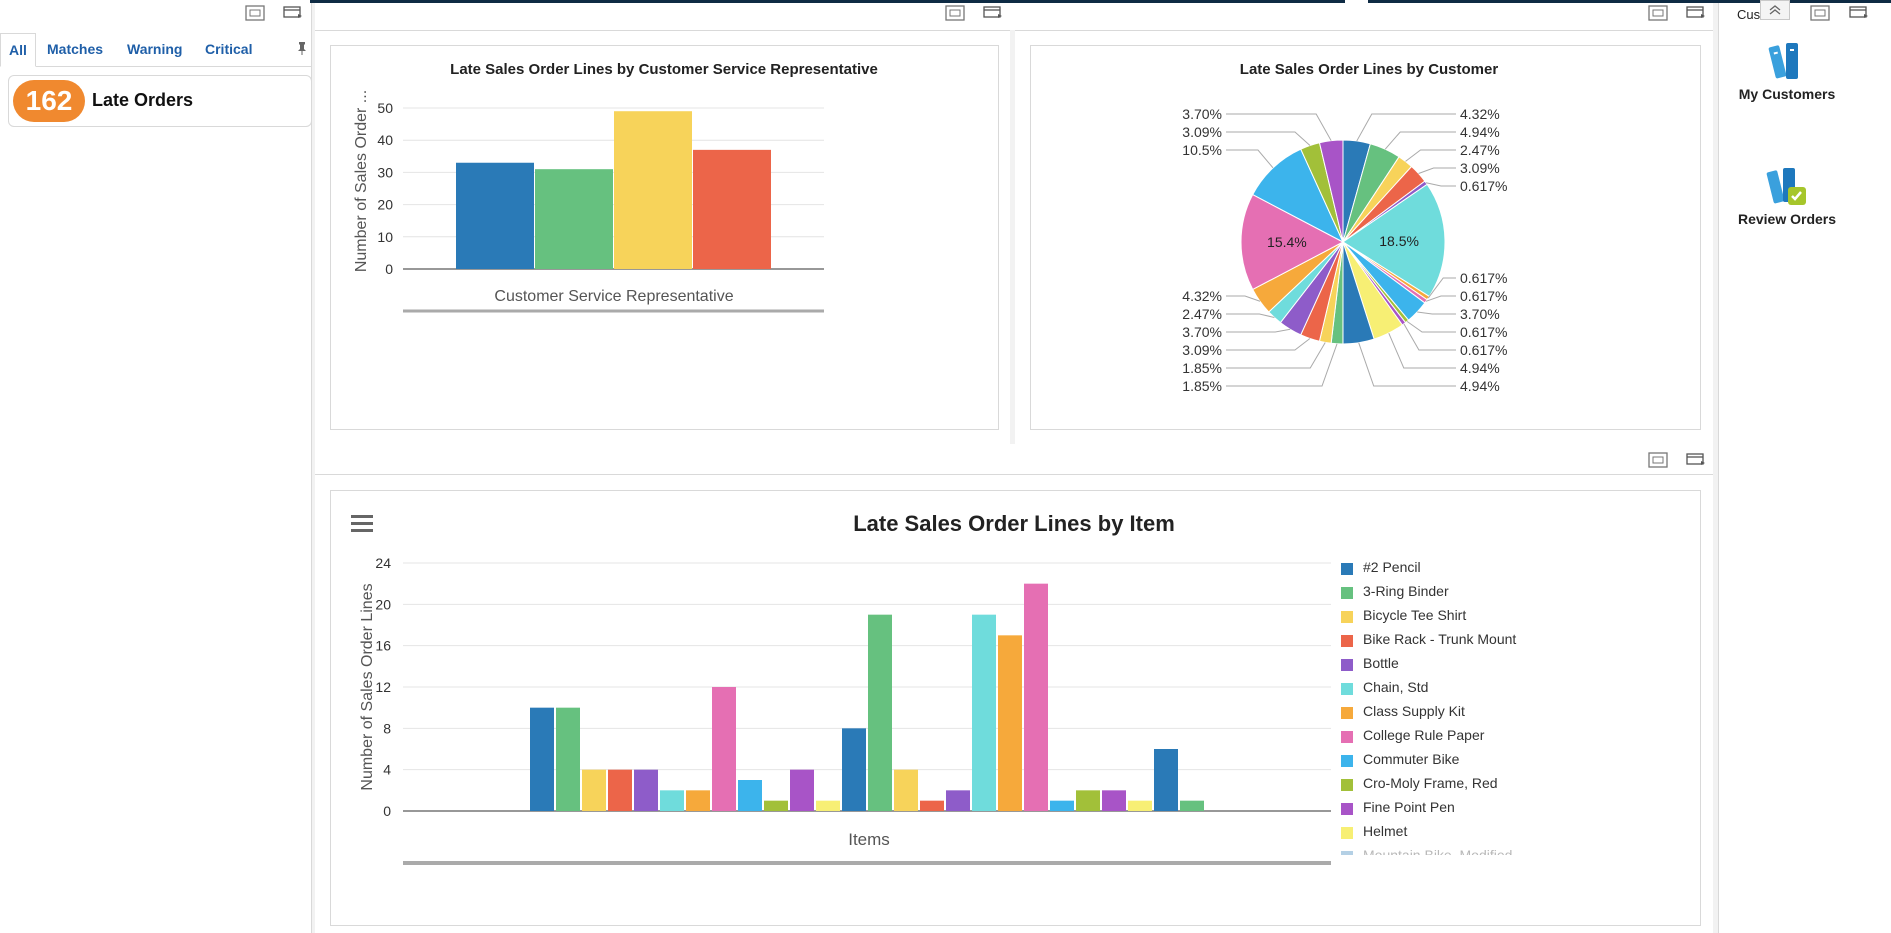 The width and height of the screenshot is (1891, 933). I want to click on filter-tabs: All Matches Warning Critical, so click(155, 50).